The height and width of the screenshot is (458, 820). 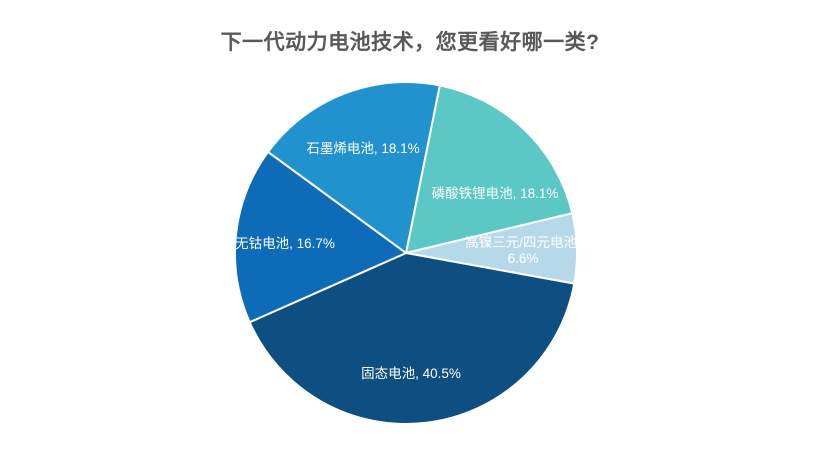 I want to click on chart-title: 下一代动力电池技术，您更看好哪一类?, so click(x=410, y=42).